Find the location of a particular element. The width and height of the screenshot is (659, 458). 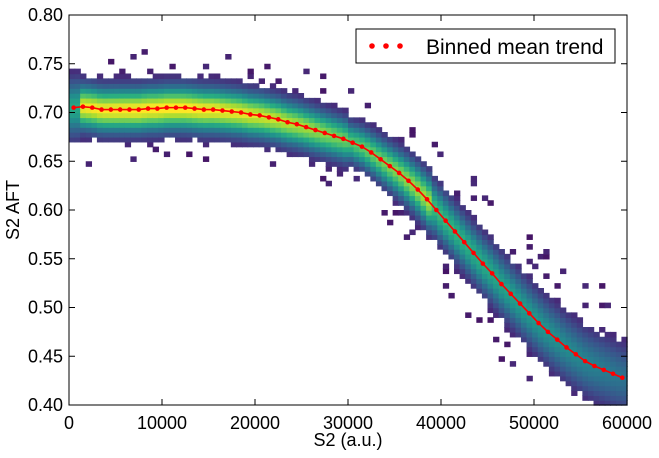

legend-marker-dot is located at coordinates (386, 46).